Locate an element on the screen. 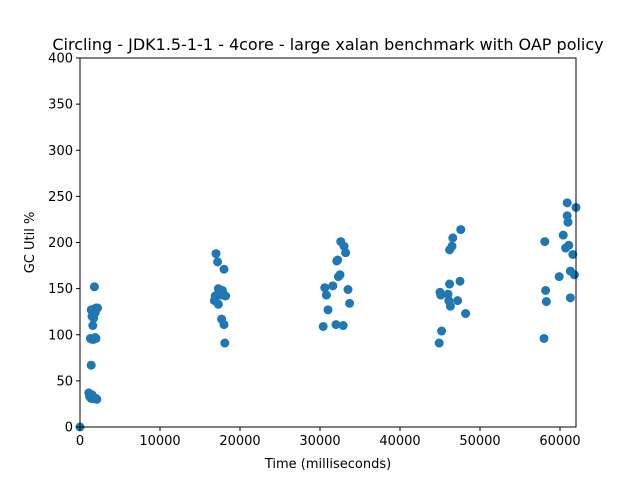  x-tick-label: 50000 is located at coordinates (479, 441).